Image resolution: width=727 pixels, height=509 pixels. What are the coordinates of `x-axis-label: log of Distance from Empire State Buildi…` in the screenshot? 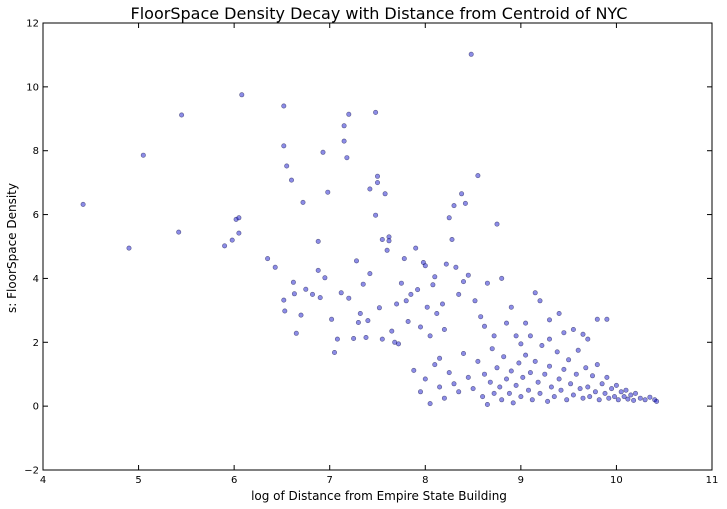 It's located at (379, 496).